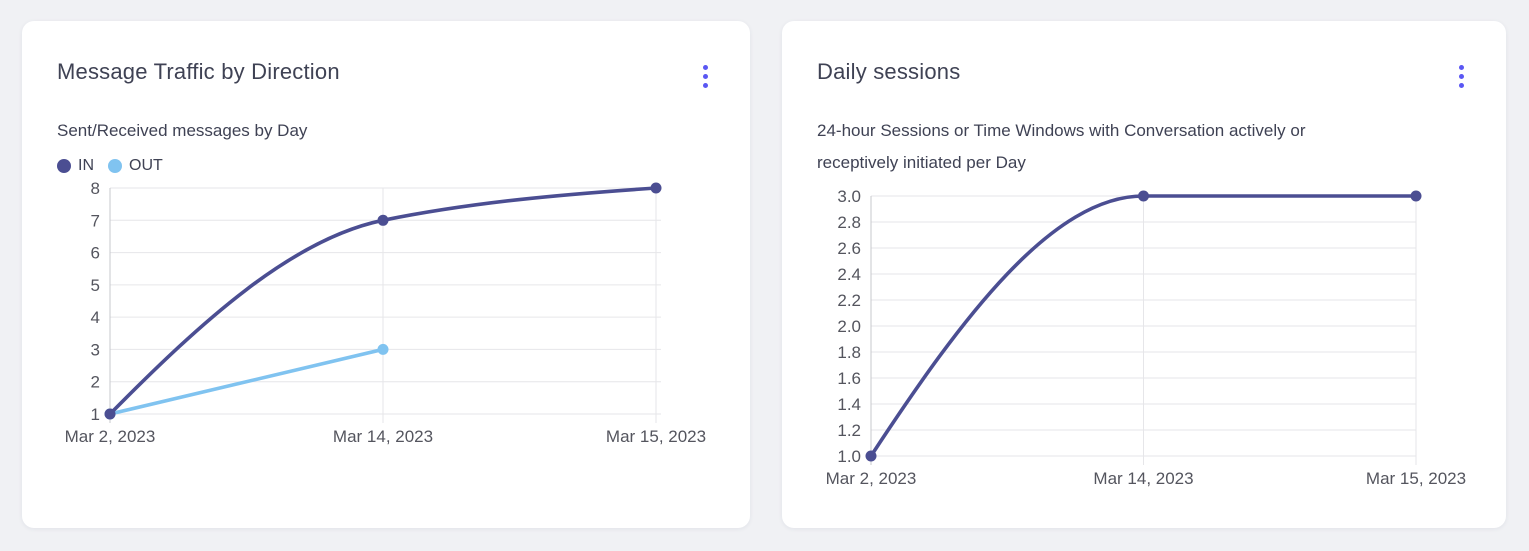 This screenshot has height=551, width=1529. What do you see at coordinates (86, 165) in the screenshot?
I see `legend-label-in: IN` at bounding box center [86, 165].